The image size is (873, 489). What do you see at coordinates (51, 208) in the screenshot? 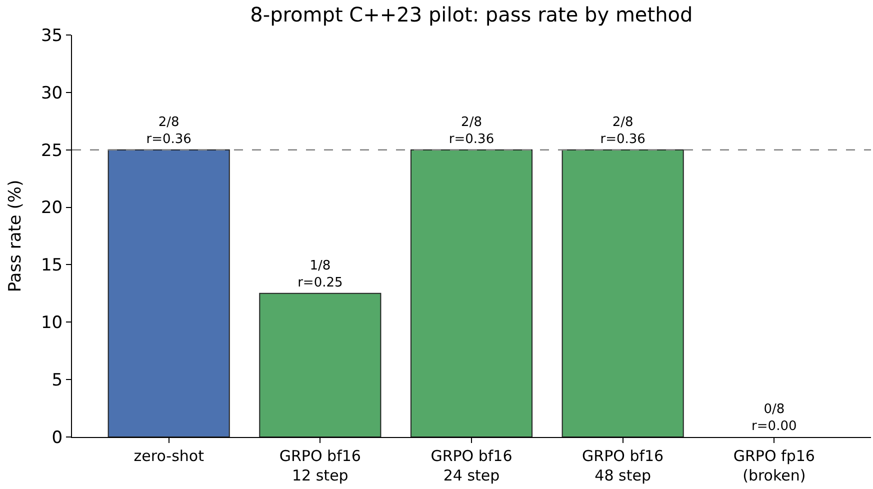
I see `y-tick-label: 20` at bounding box center [51, 208].